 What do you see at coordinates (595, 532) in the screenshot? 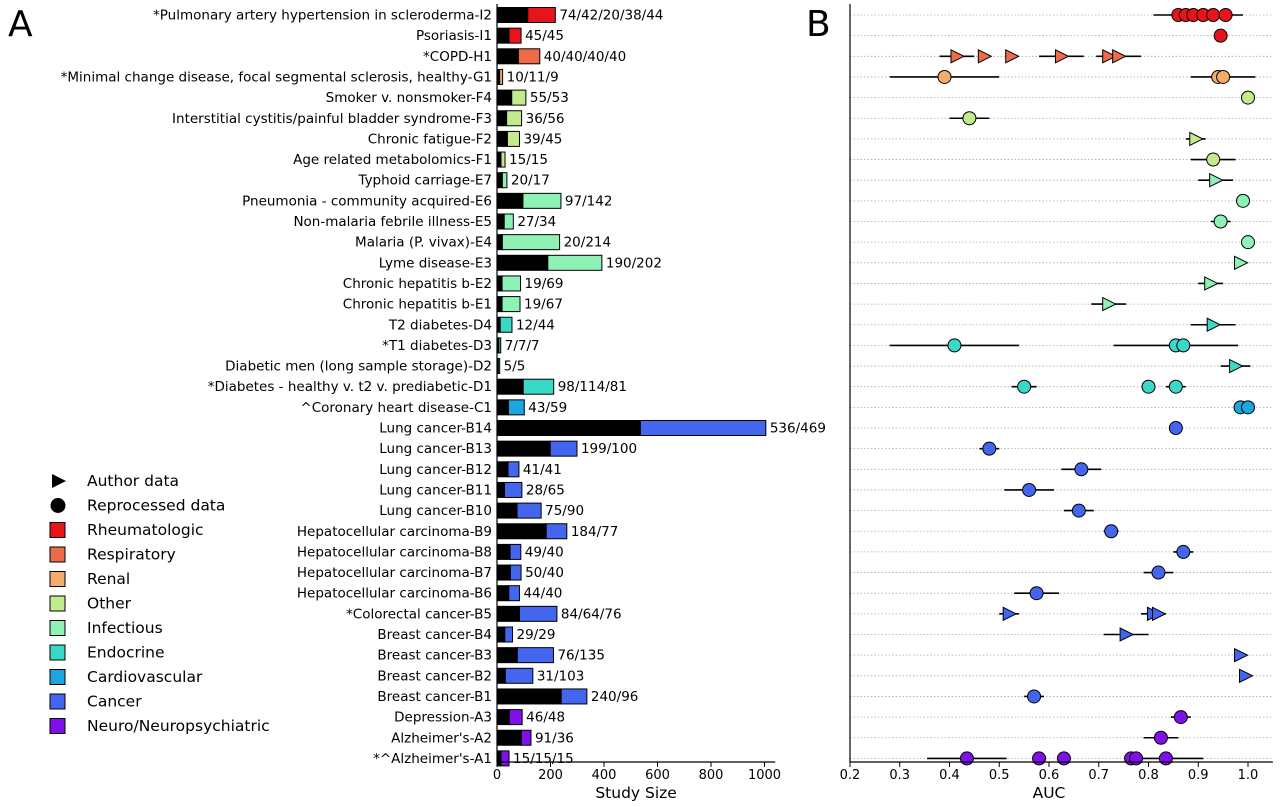
I see `bar-value-label: 184/77` at bounding box center [595, 532].